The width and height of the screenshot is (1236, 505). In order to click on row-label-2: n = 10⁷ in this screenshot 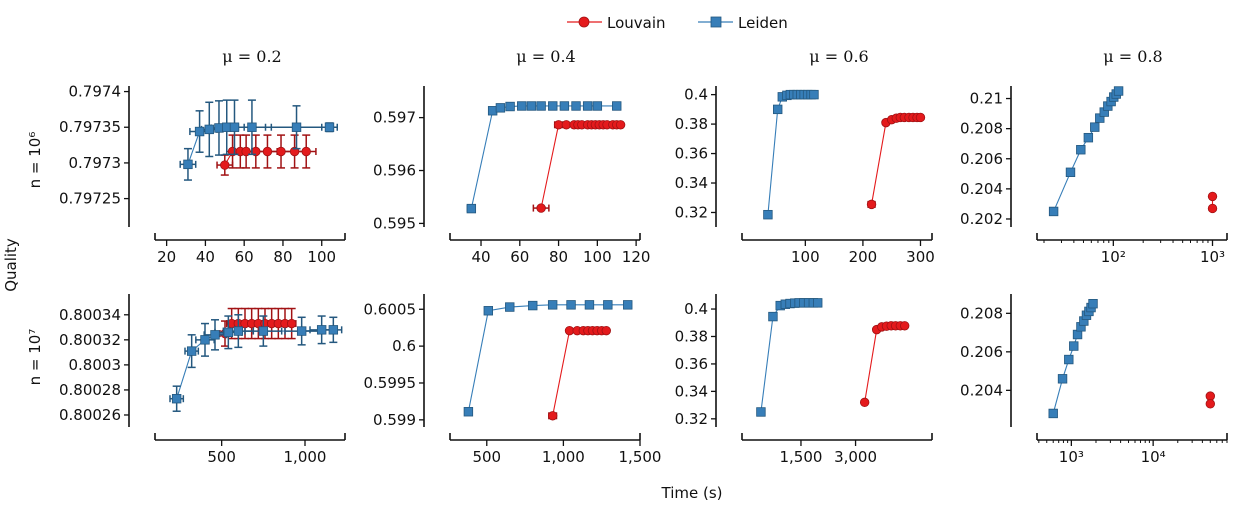, I will do `click(35, 357)`.